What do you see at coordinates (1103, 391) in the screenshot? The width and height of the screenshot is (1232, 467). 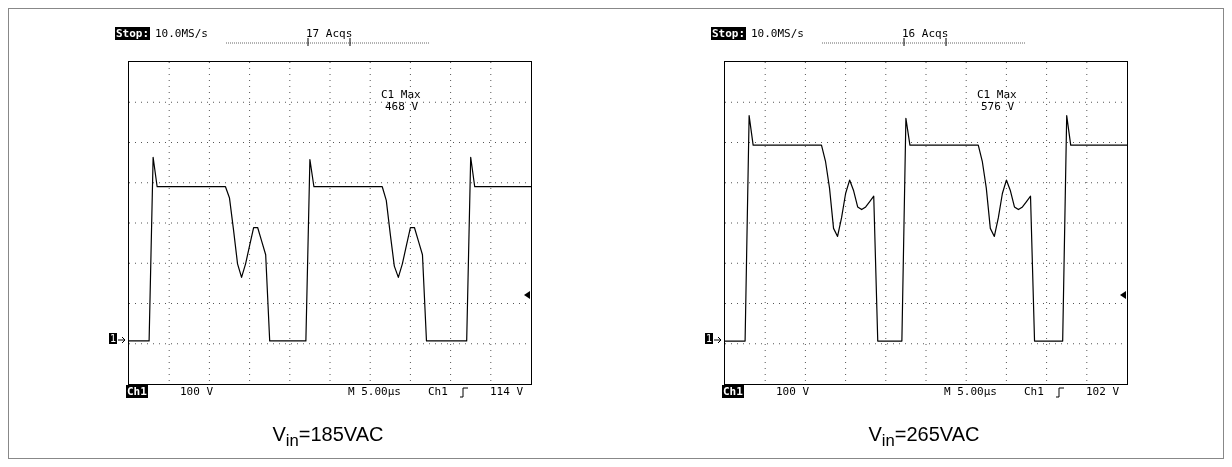 I see `text: 102 V` at bounding box center [1103, 391].